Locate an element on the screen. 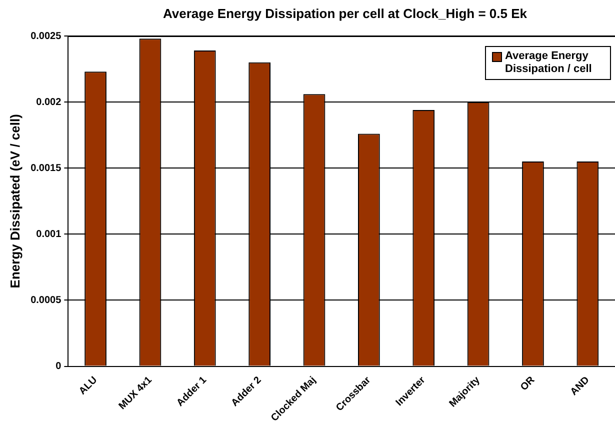 Image resolution: width=615 pixels, height=427 pixels. chart-title: Average Energy Dissipation per cell at Clock_High = 0.5 Ek is located at coordinates (345, 13).